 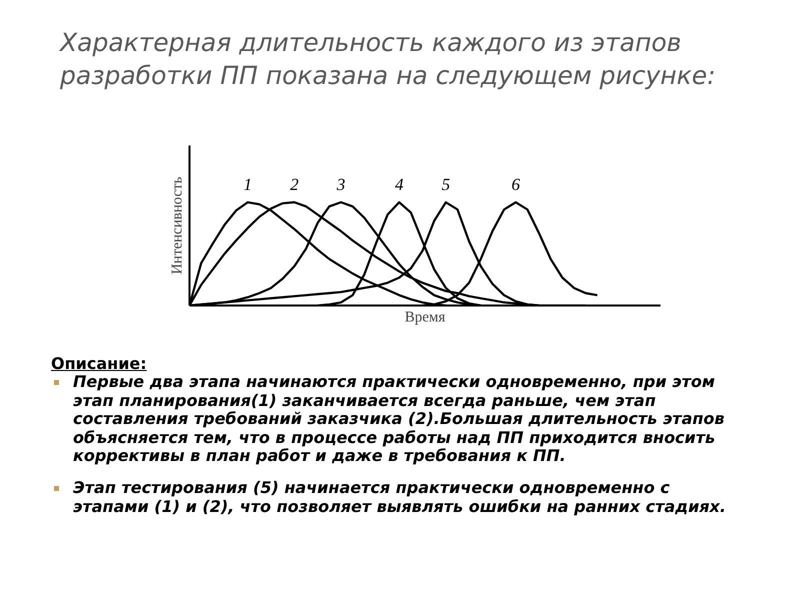 I want to click on text: Этап тестирования (5) начинается практически одновременно с этапами (1) и (2), что позволяет выявлять ошибки на ранних стадиях., so click(x=400, y=497).